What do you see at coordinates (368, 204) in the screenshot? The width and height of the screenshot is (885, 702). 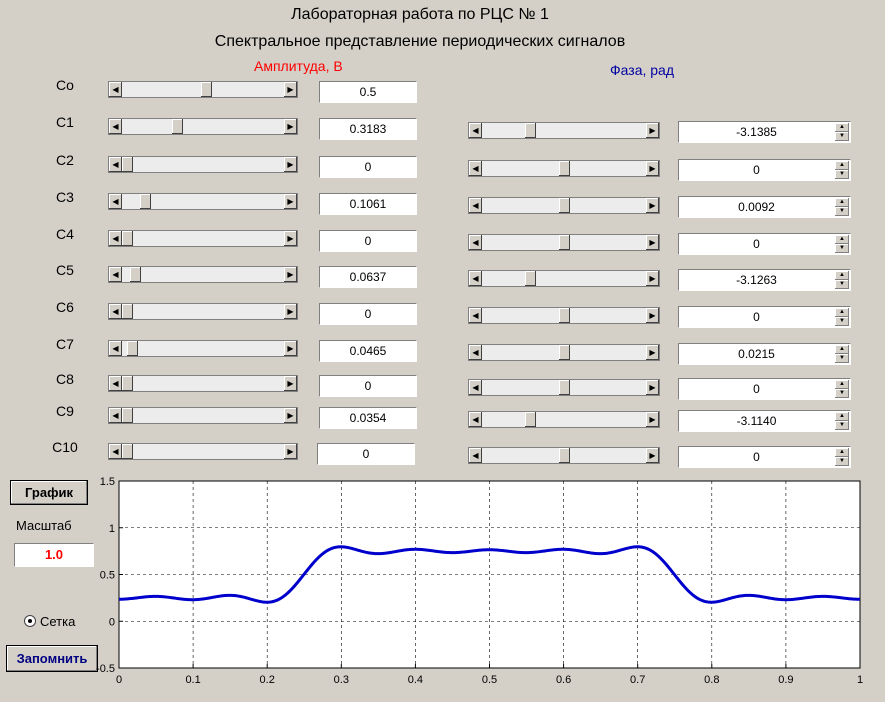 I see `amplitude-value: 0.1061` at bounding box center [368, 204].